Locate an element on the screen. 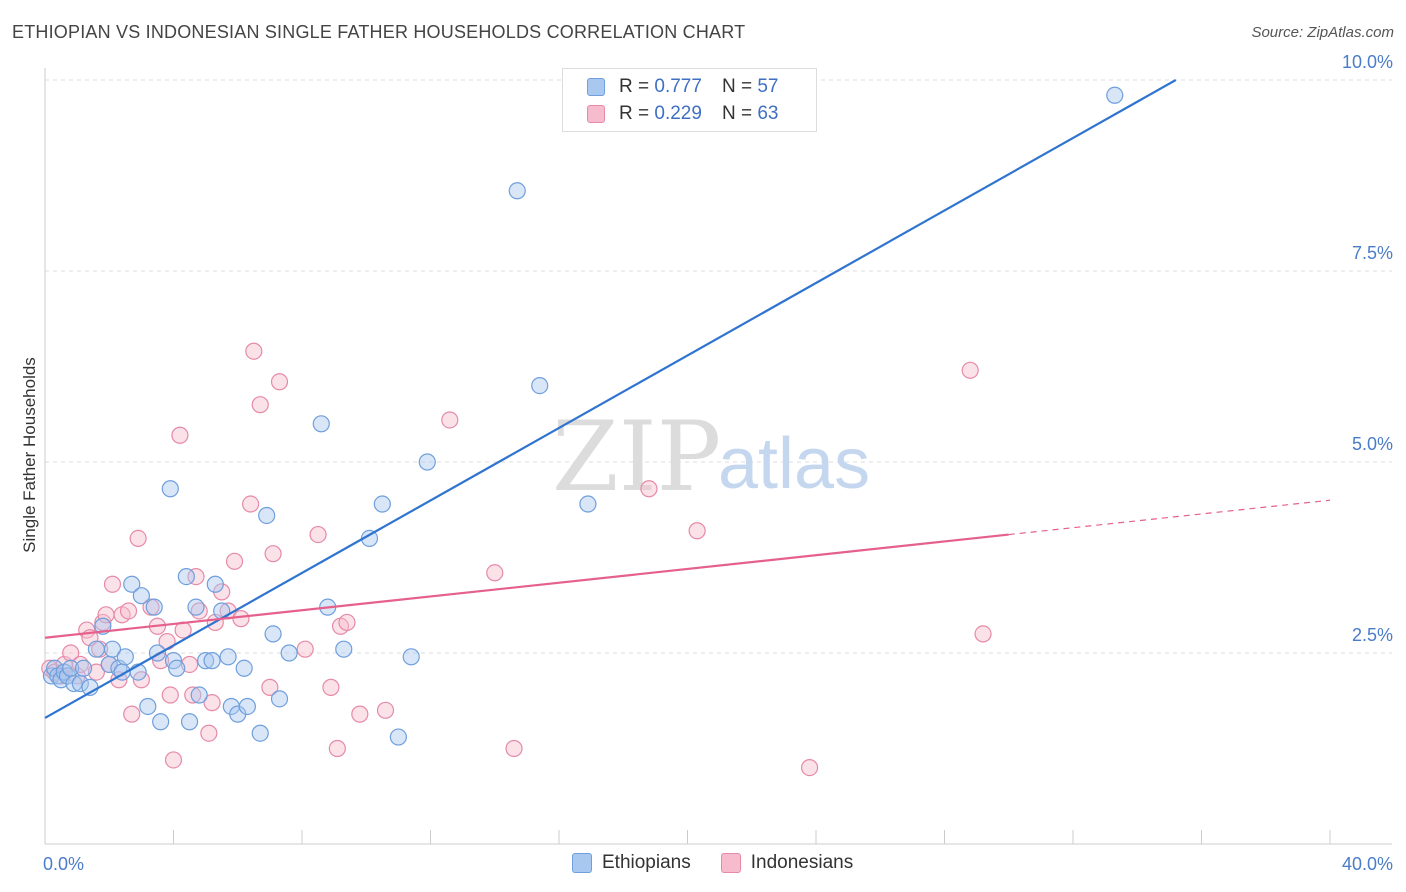  y-tick-label: 2.5% is located at coordinates (1372, 635).